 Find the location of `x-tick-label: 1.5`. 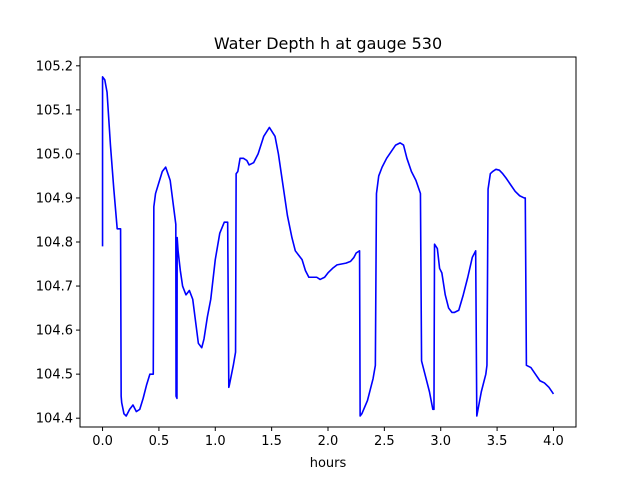

x-tick-label: 1.5 is located at coordinates (271, 441).